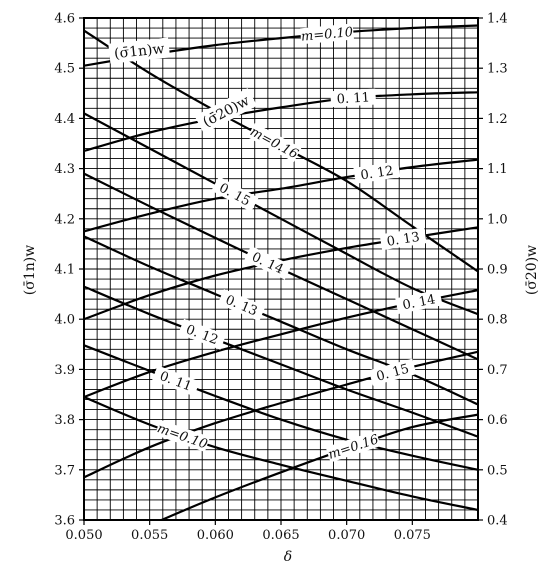  I want to click on right-tick-label: 1.2, so click(497, 119).